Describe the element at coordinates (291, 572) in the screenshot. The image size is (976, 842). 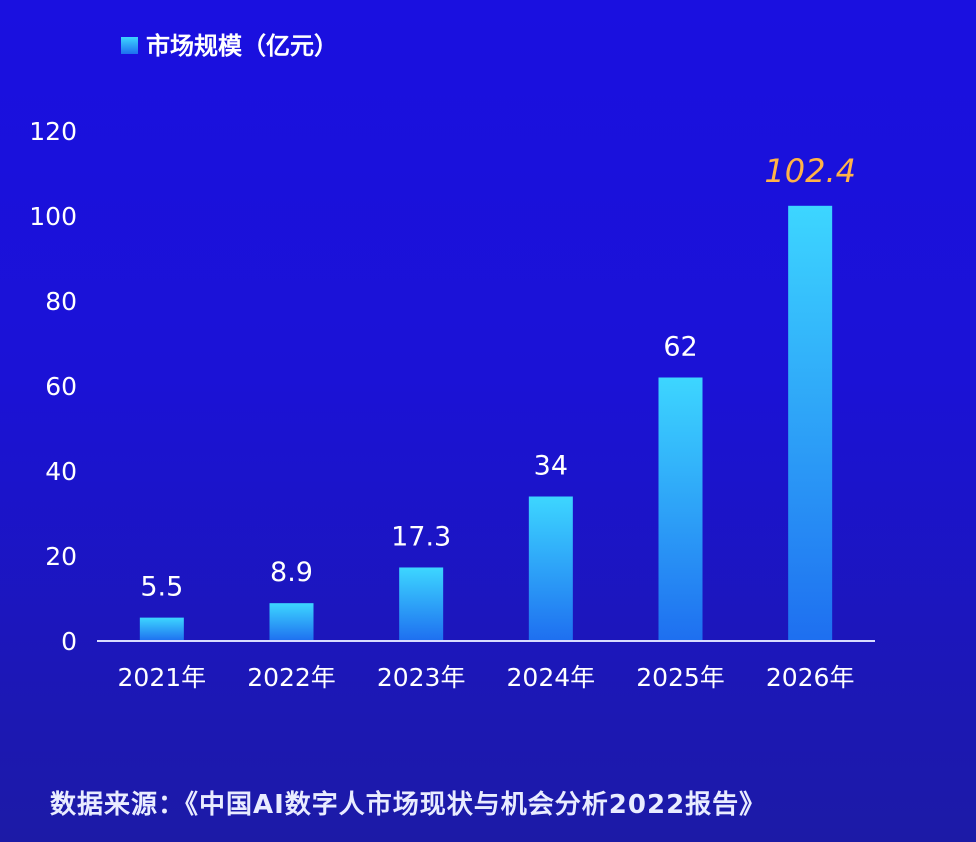
I see `value-label: 8.9` at that location.